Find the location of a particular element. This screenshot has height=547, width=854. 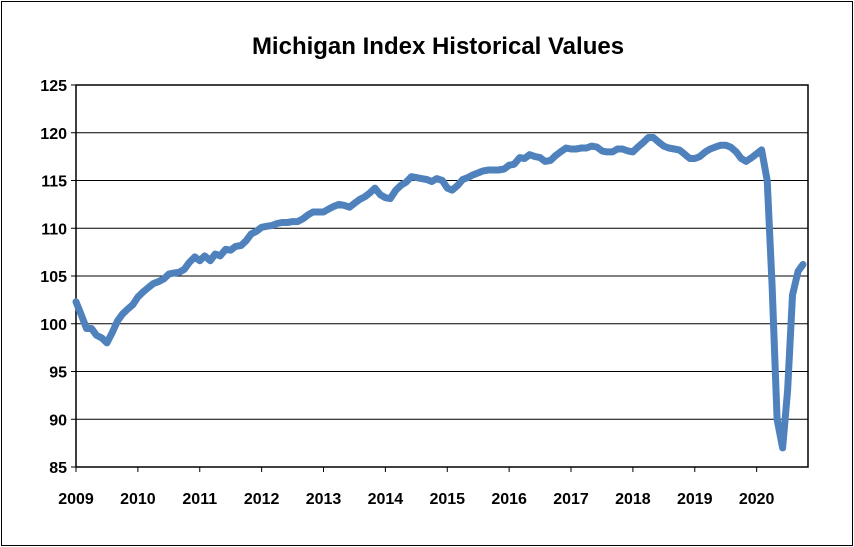

x-tick-label: 2020 is located at coordinates (757, 499).